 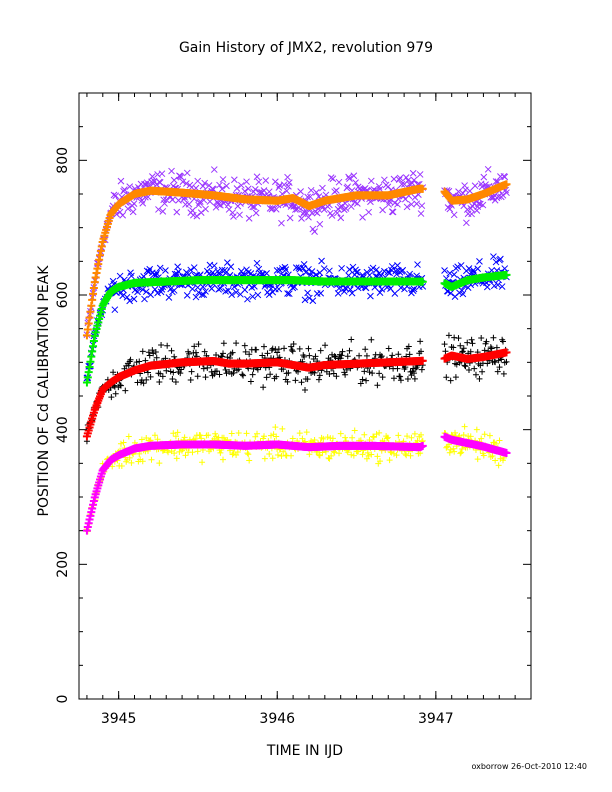 I want to click on x-tick-label: 3946, so click(x=277, y=719).